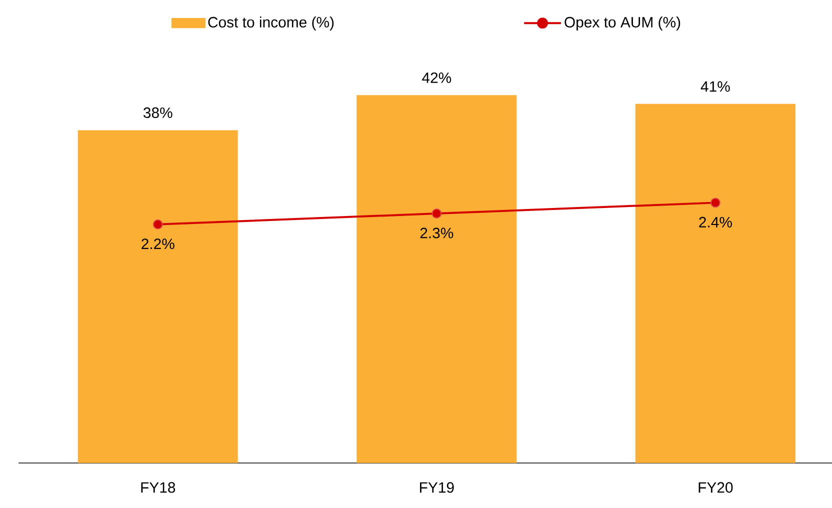  Describe the element at coordinates (437, 233) in the screenshot. I see `data-label: 2.3%` at that location.